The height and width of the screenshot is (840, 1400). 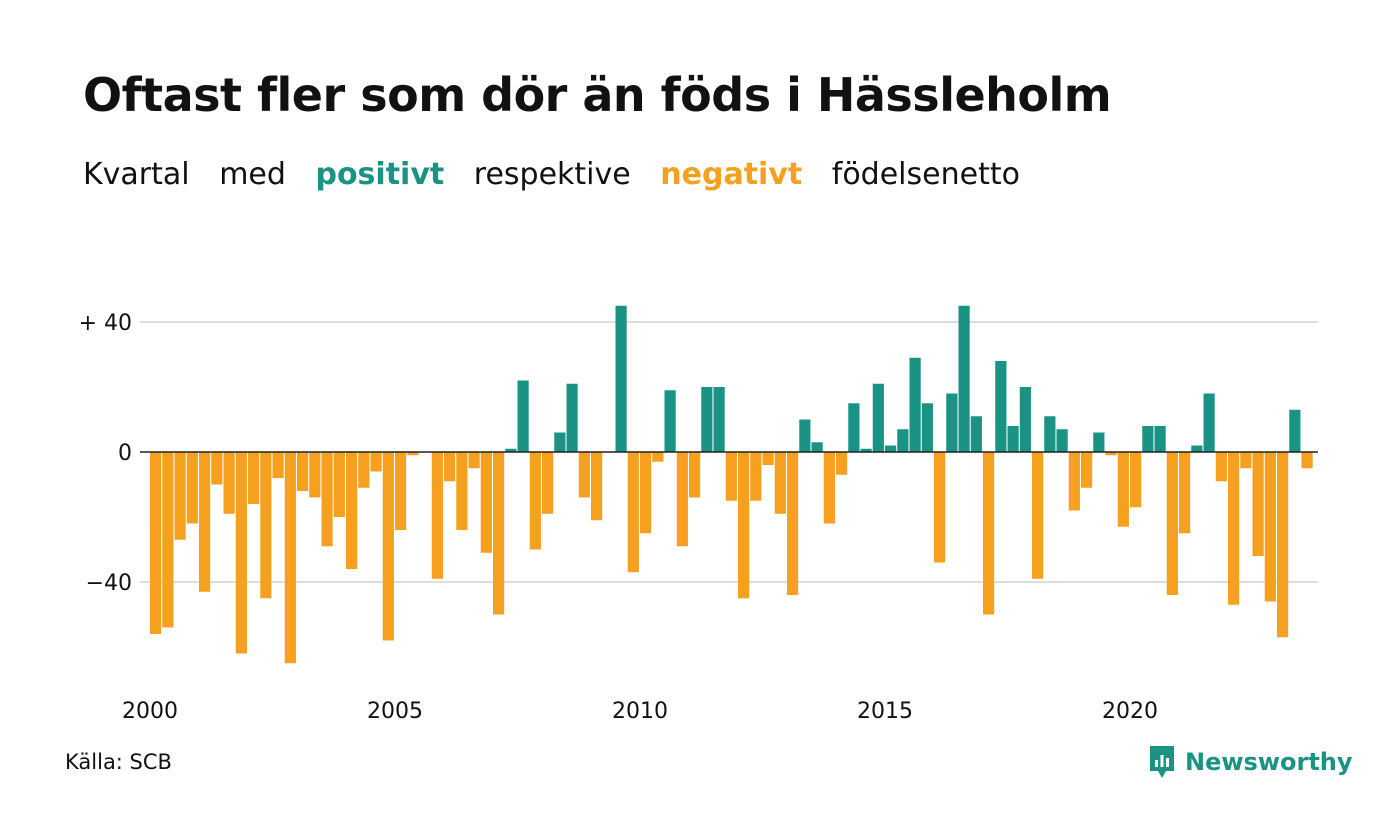 I want to click on x-tick-label: 2015, so click(x=885, y=711).